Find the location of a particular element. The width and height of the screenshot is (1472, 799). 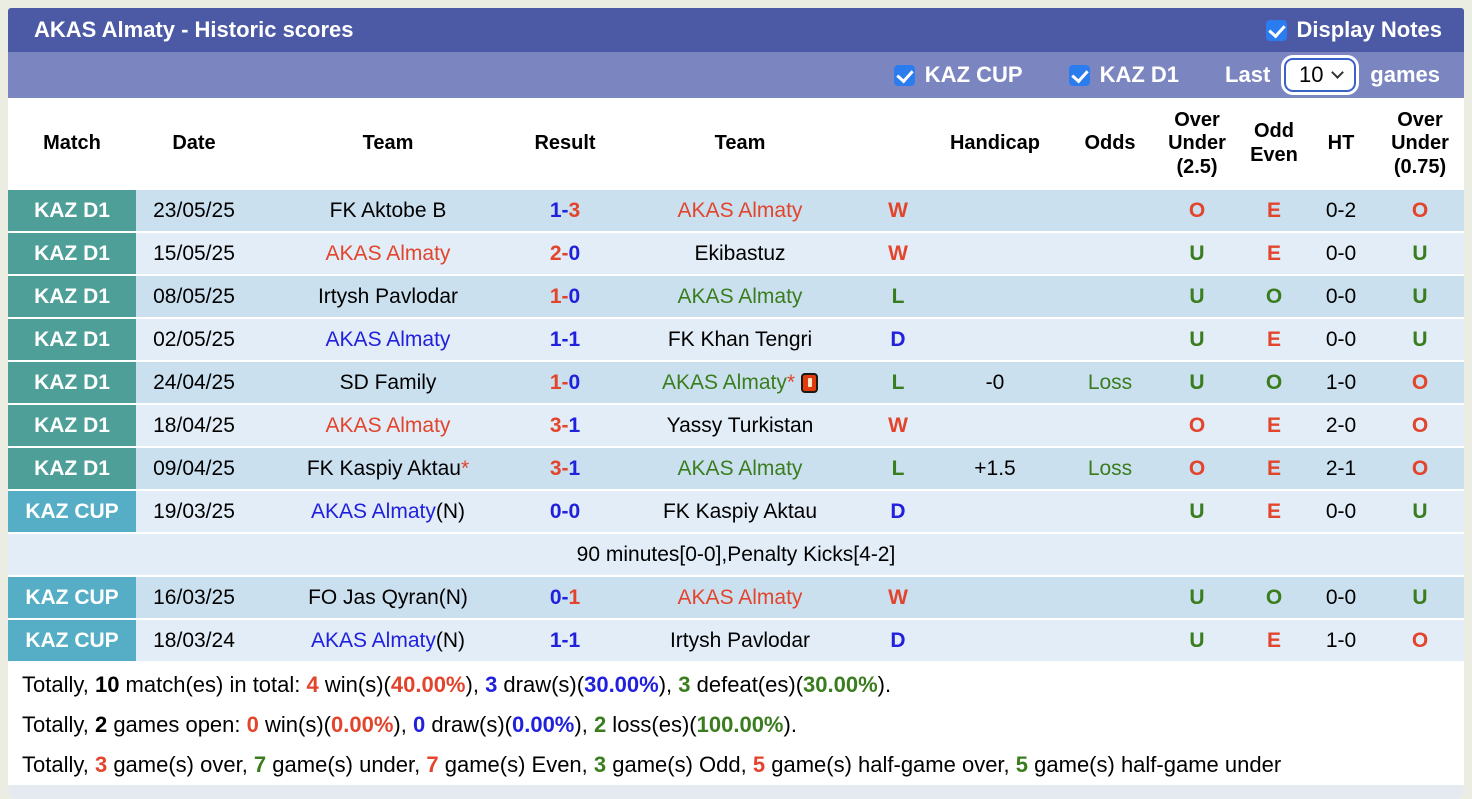

home-team-cell: FK Kaspiy Aktau * is located at coordinates (388, 468).